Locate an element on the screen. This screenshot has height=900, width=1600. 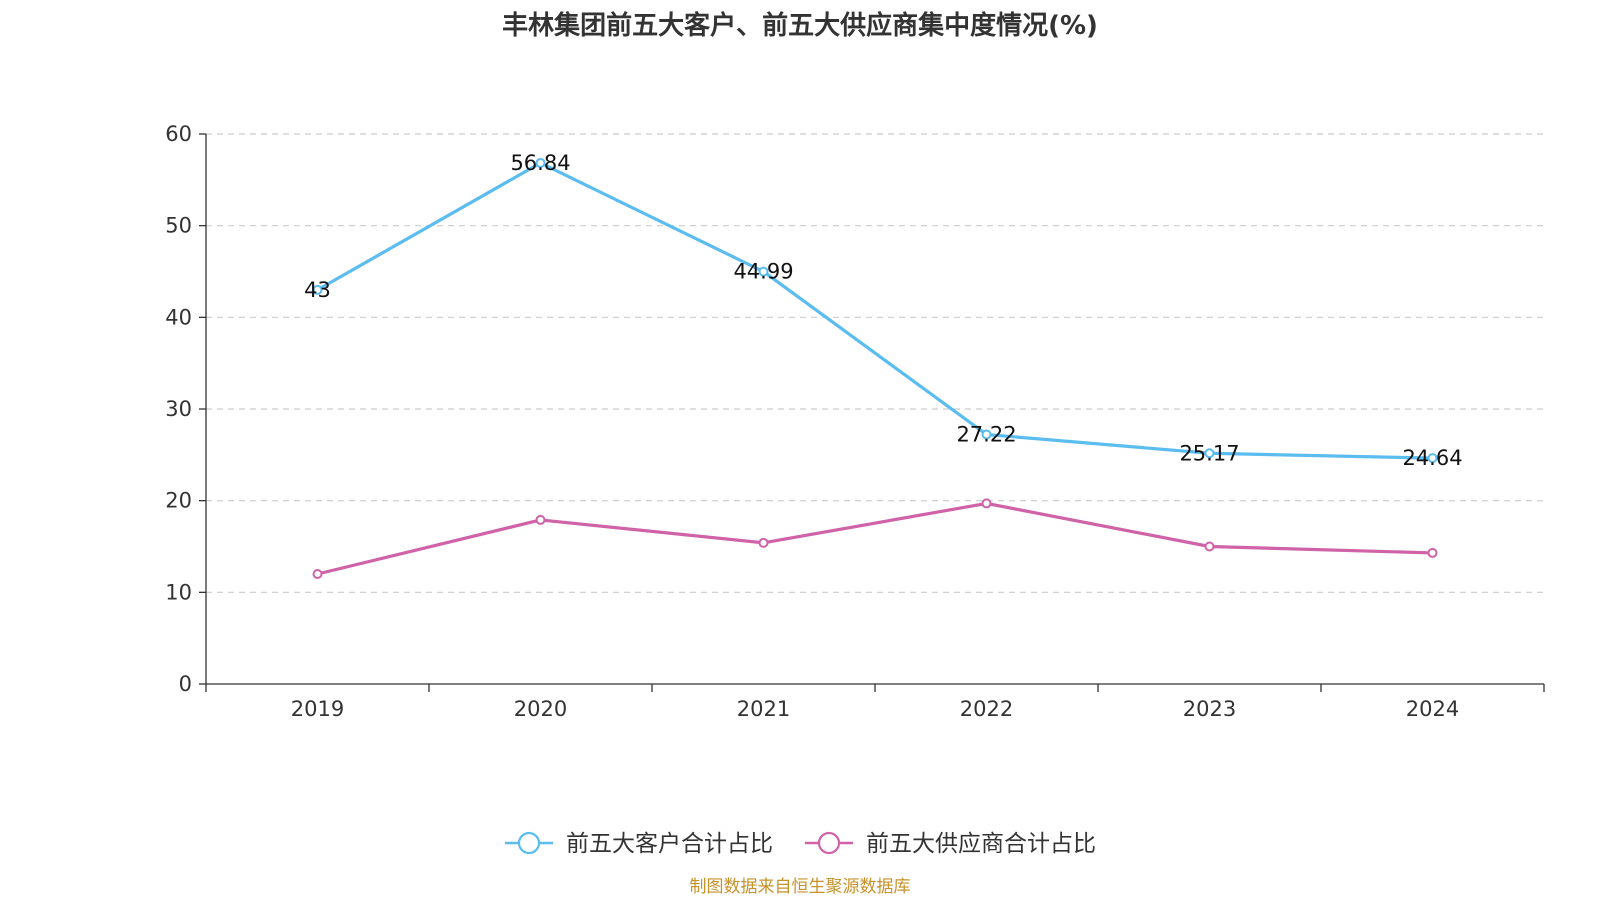
y-tick-label: 0 is located at coordinates (185, 684).